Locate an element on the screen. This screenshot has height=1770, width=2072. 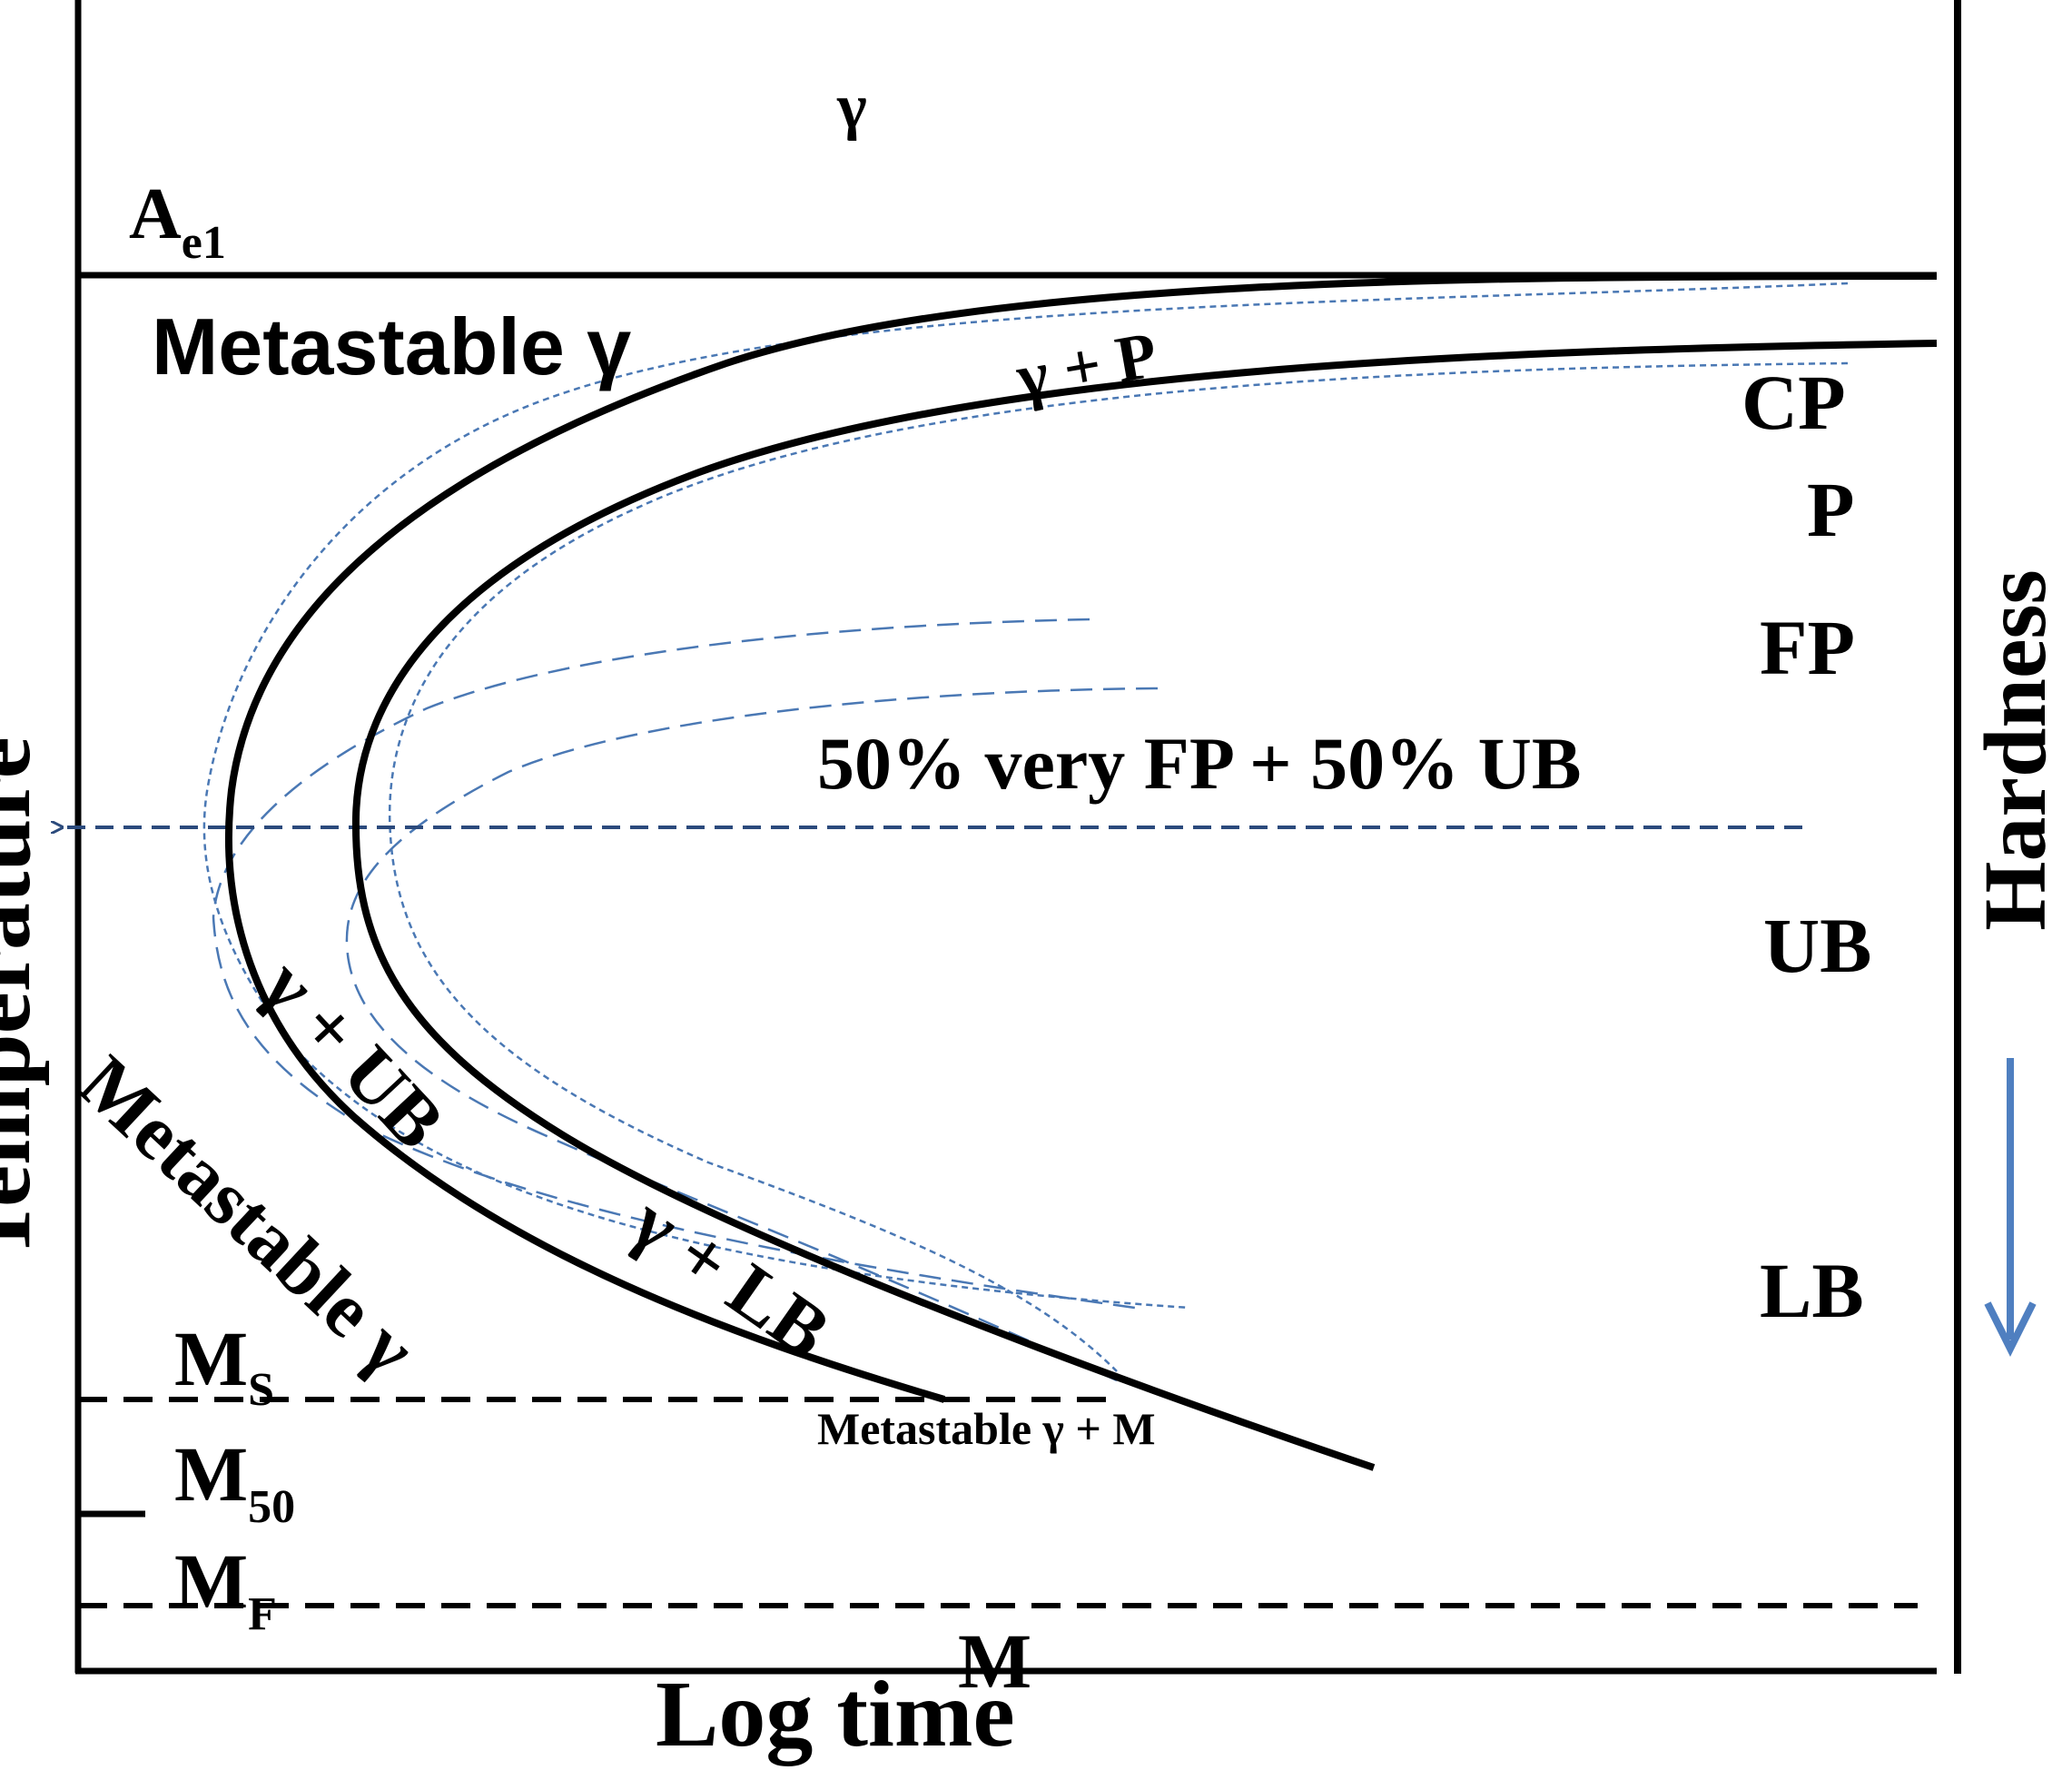
p-label: P is located at coordinates (1831, 509).